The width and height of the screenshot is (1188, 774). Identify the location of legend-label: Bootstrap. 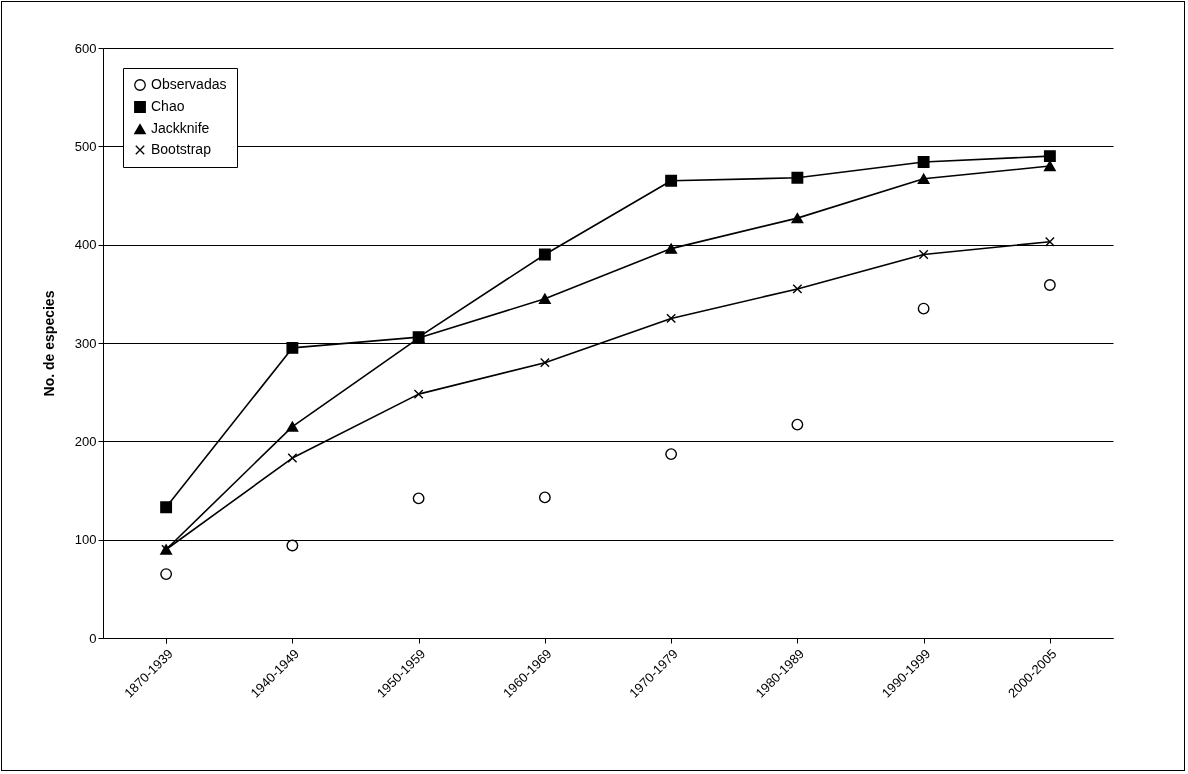
(181, 149).